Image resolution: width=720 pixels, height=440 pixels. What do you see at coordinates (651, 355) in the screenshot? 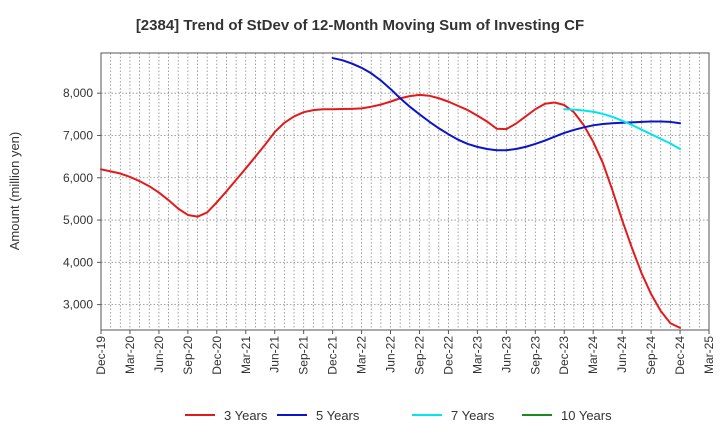
I see `x-tick-label: Sep-24` at bounding box center [651, 355].